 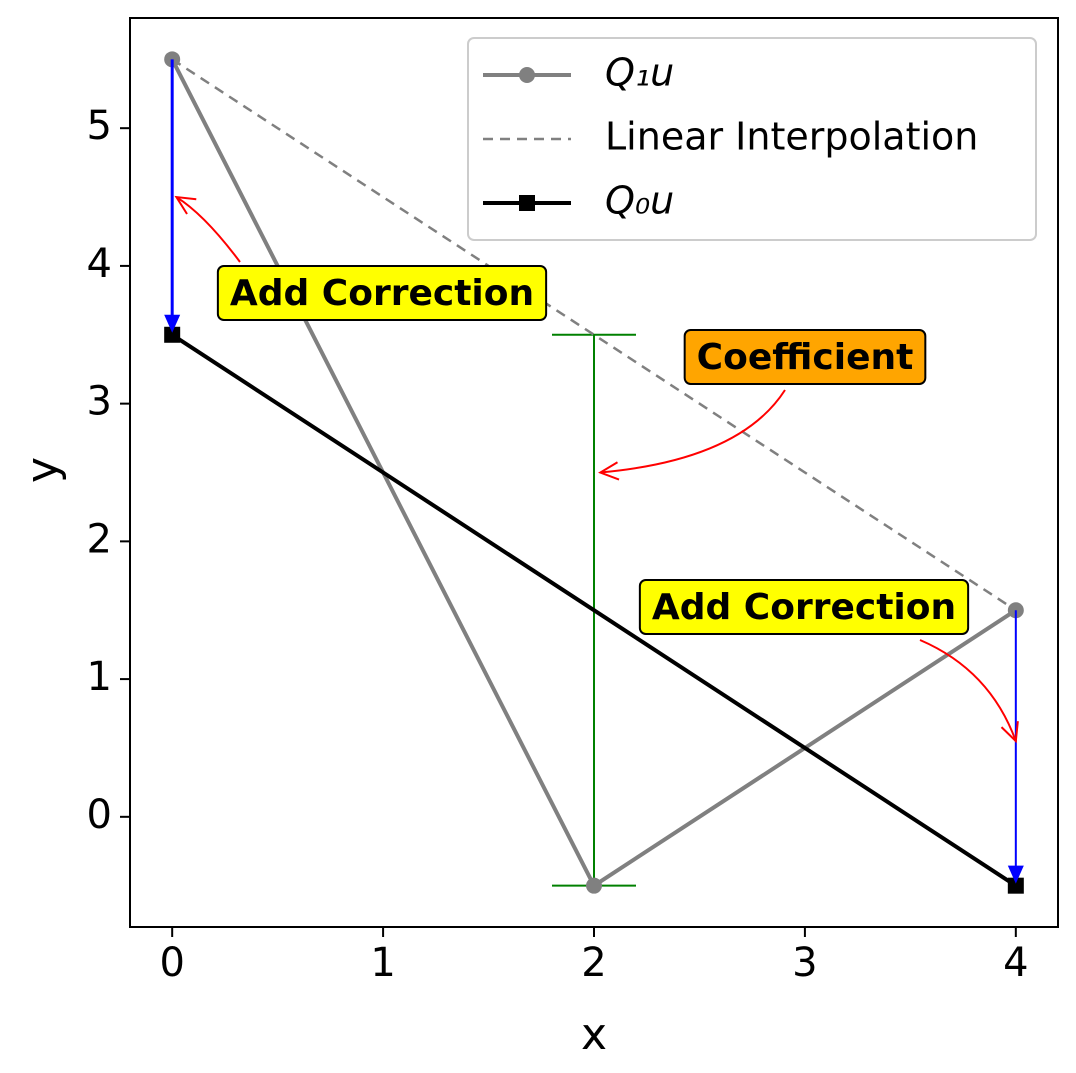 What do you see at coordinates (99, 402) in the screenshot?
I see `y-tick-label: 3` at bounding box center [99, 402].